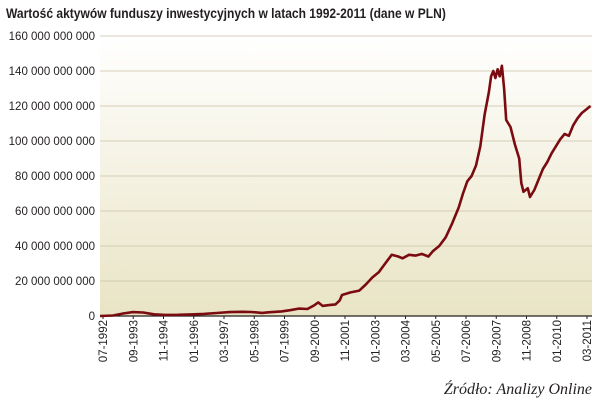 Image resolution: width=600 pixels, height=419 pixels. What do you see at coordinates (407, 340) in the screenshot?
I see `x-tick-label: 03-2004` at bounding box center [407, 340].